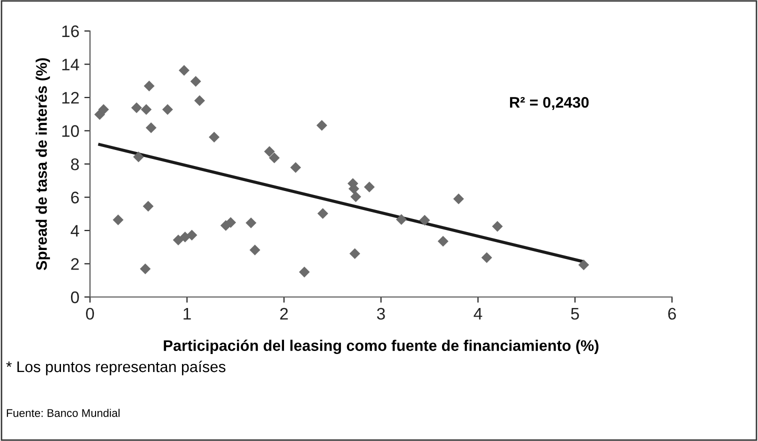 The image size is (758, 441). Describe the element at coordinates (75, 231) in the screenshot. I see `y-tick-label: 4` at that location.